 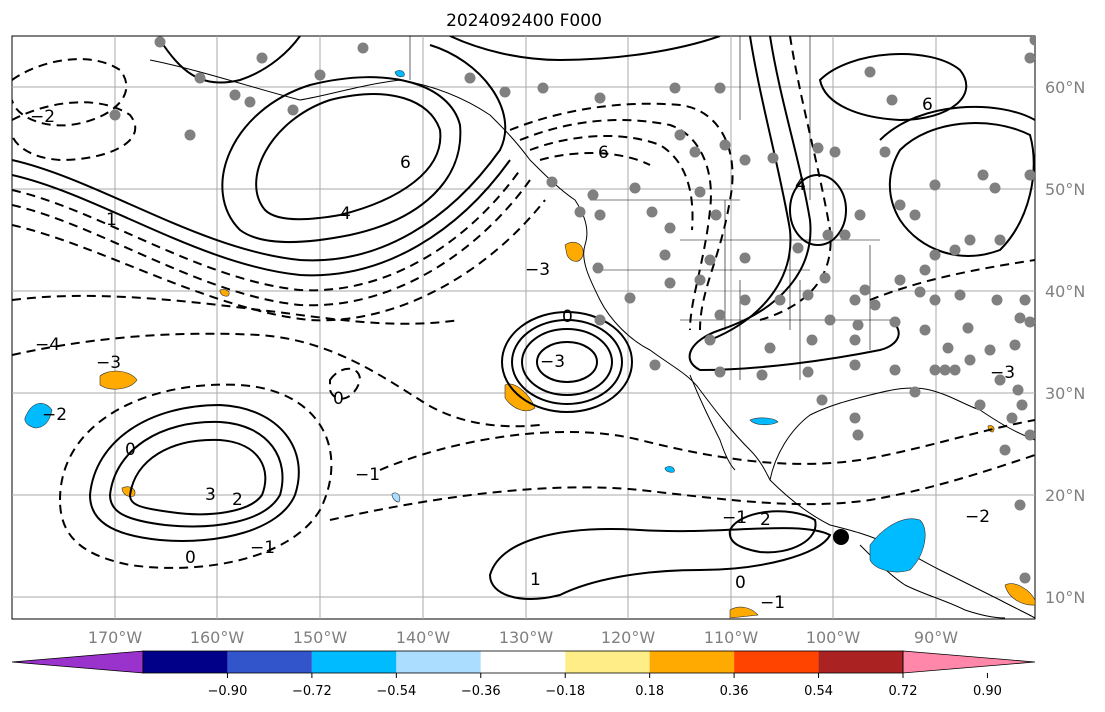 I want to click on lat-label: 20°N, so click(x=1065, y=495).